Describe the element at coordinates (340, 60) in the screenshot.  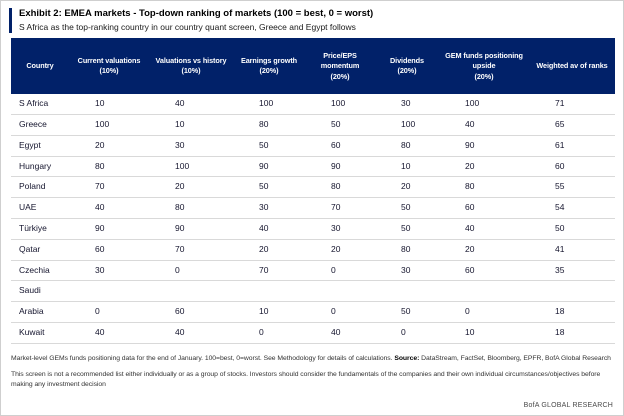
I see `column-label: Price/EPS momentum` at that location.